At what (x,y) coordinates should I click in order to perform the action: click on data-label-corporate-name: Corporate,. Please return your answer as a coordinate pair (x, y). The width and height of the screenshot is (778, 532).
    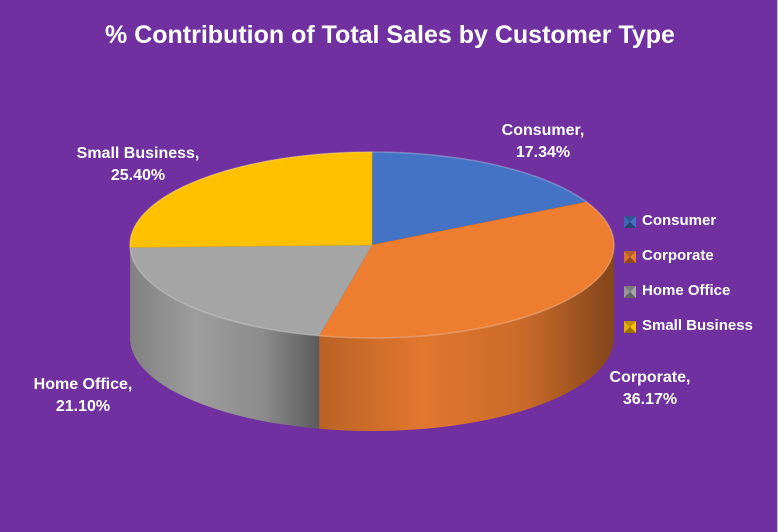
    Looking at the image, I should click on (650, 377).